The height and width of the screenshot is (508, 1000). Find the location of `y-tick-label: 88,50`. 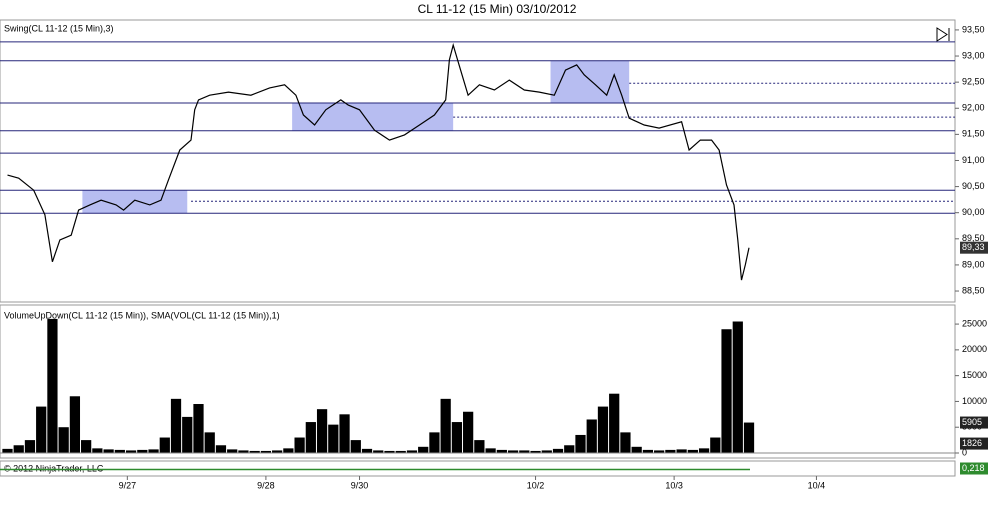

y-tick-label: 88,50 is located at coordinates (973, 290).